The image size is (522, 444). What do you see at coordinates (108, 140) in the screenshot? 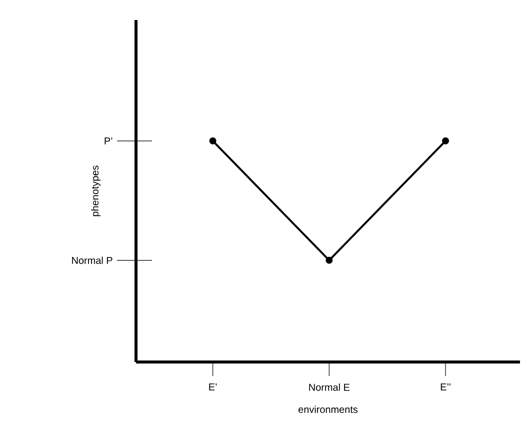
I see `ref-line-label: P’` at bounding box center [108, 140].